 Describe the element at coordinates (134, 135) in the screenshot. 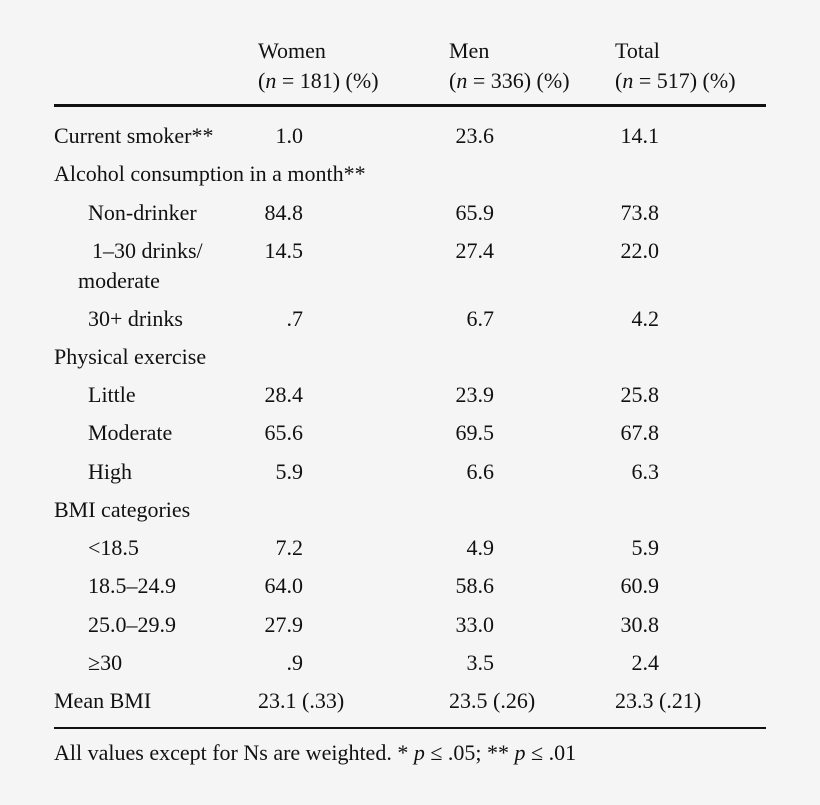

I see `row-label: Current smoker**` at that location.